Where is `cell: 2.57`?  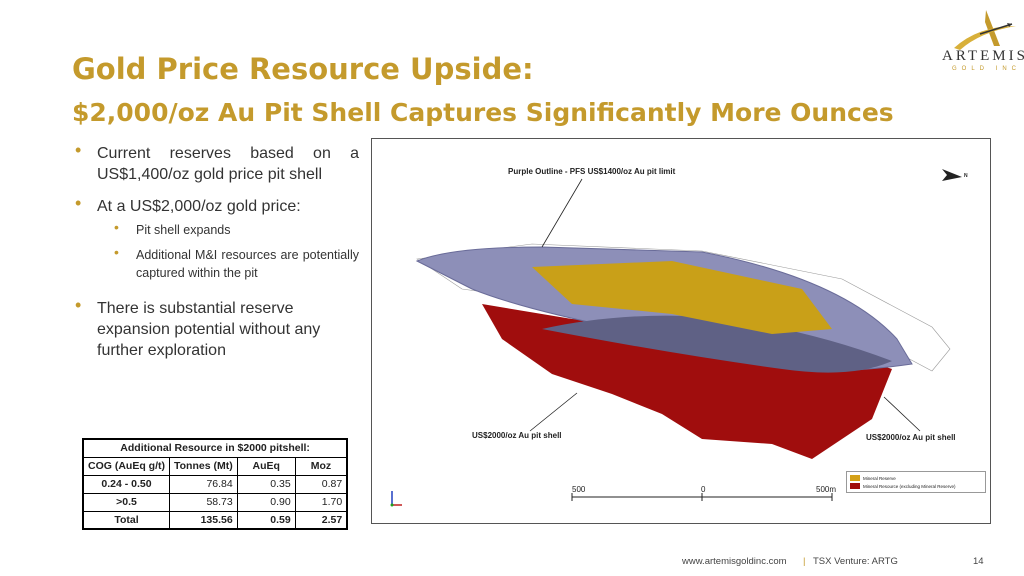 cell: 2.57 is located at coordinates (321, 520).